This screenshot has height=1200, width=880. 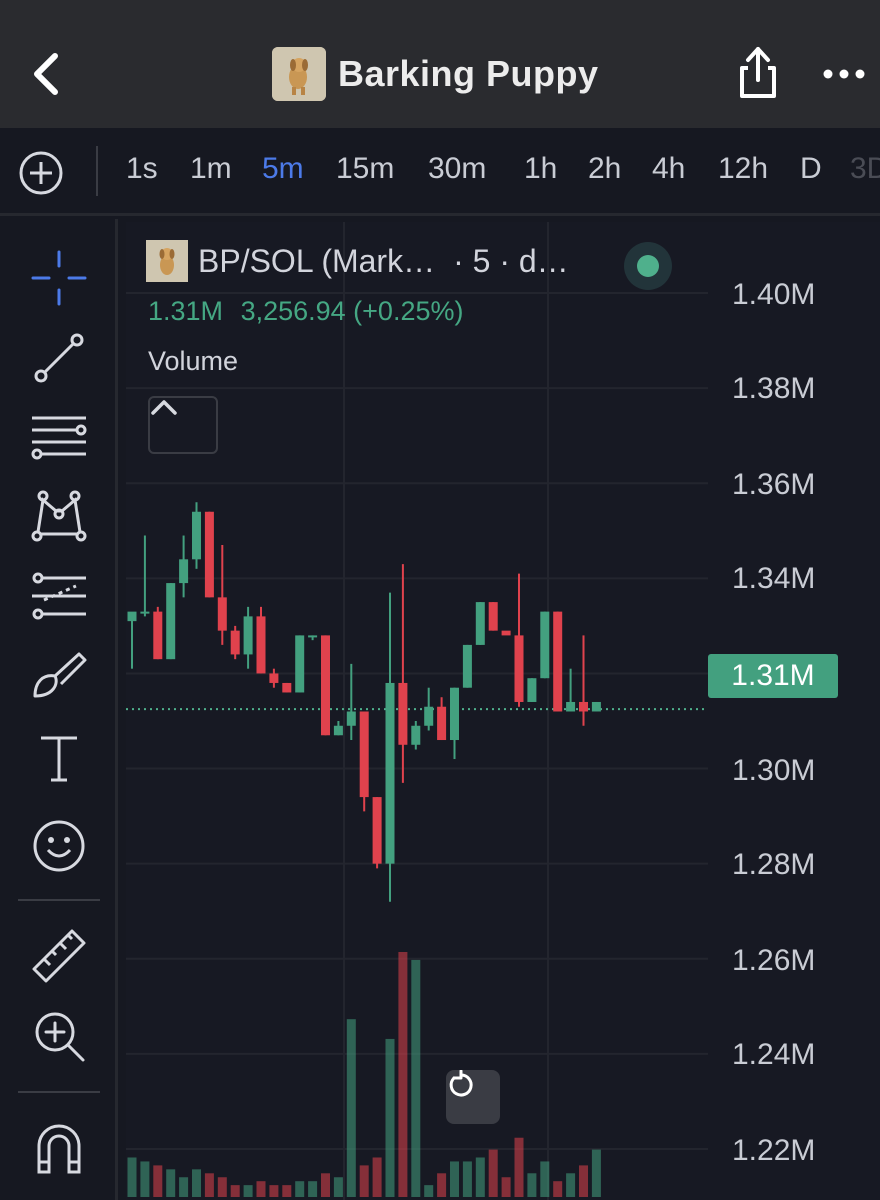 I want to click on more-options-button, so click(x=844, y=74).